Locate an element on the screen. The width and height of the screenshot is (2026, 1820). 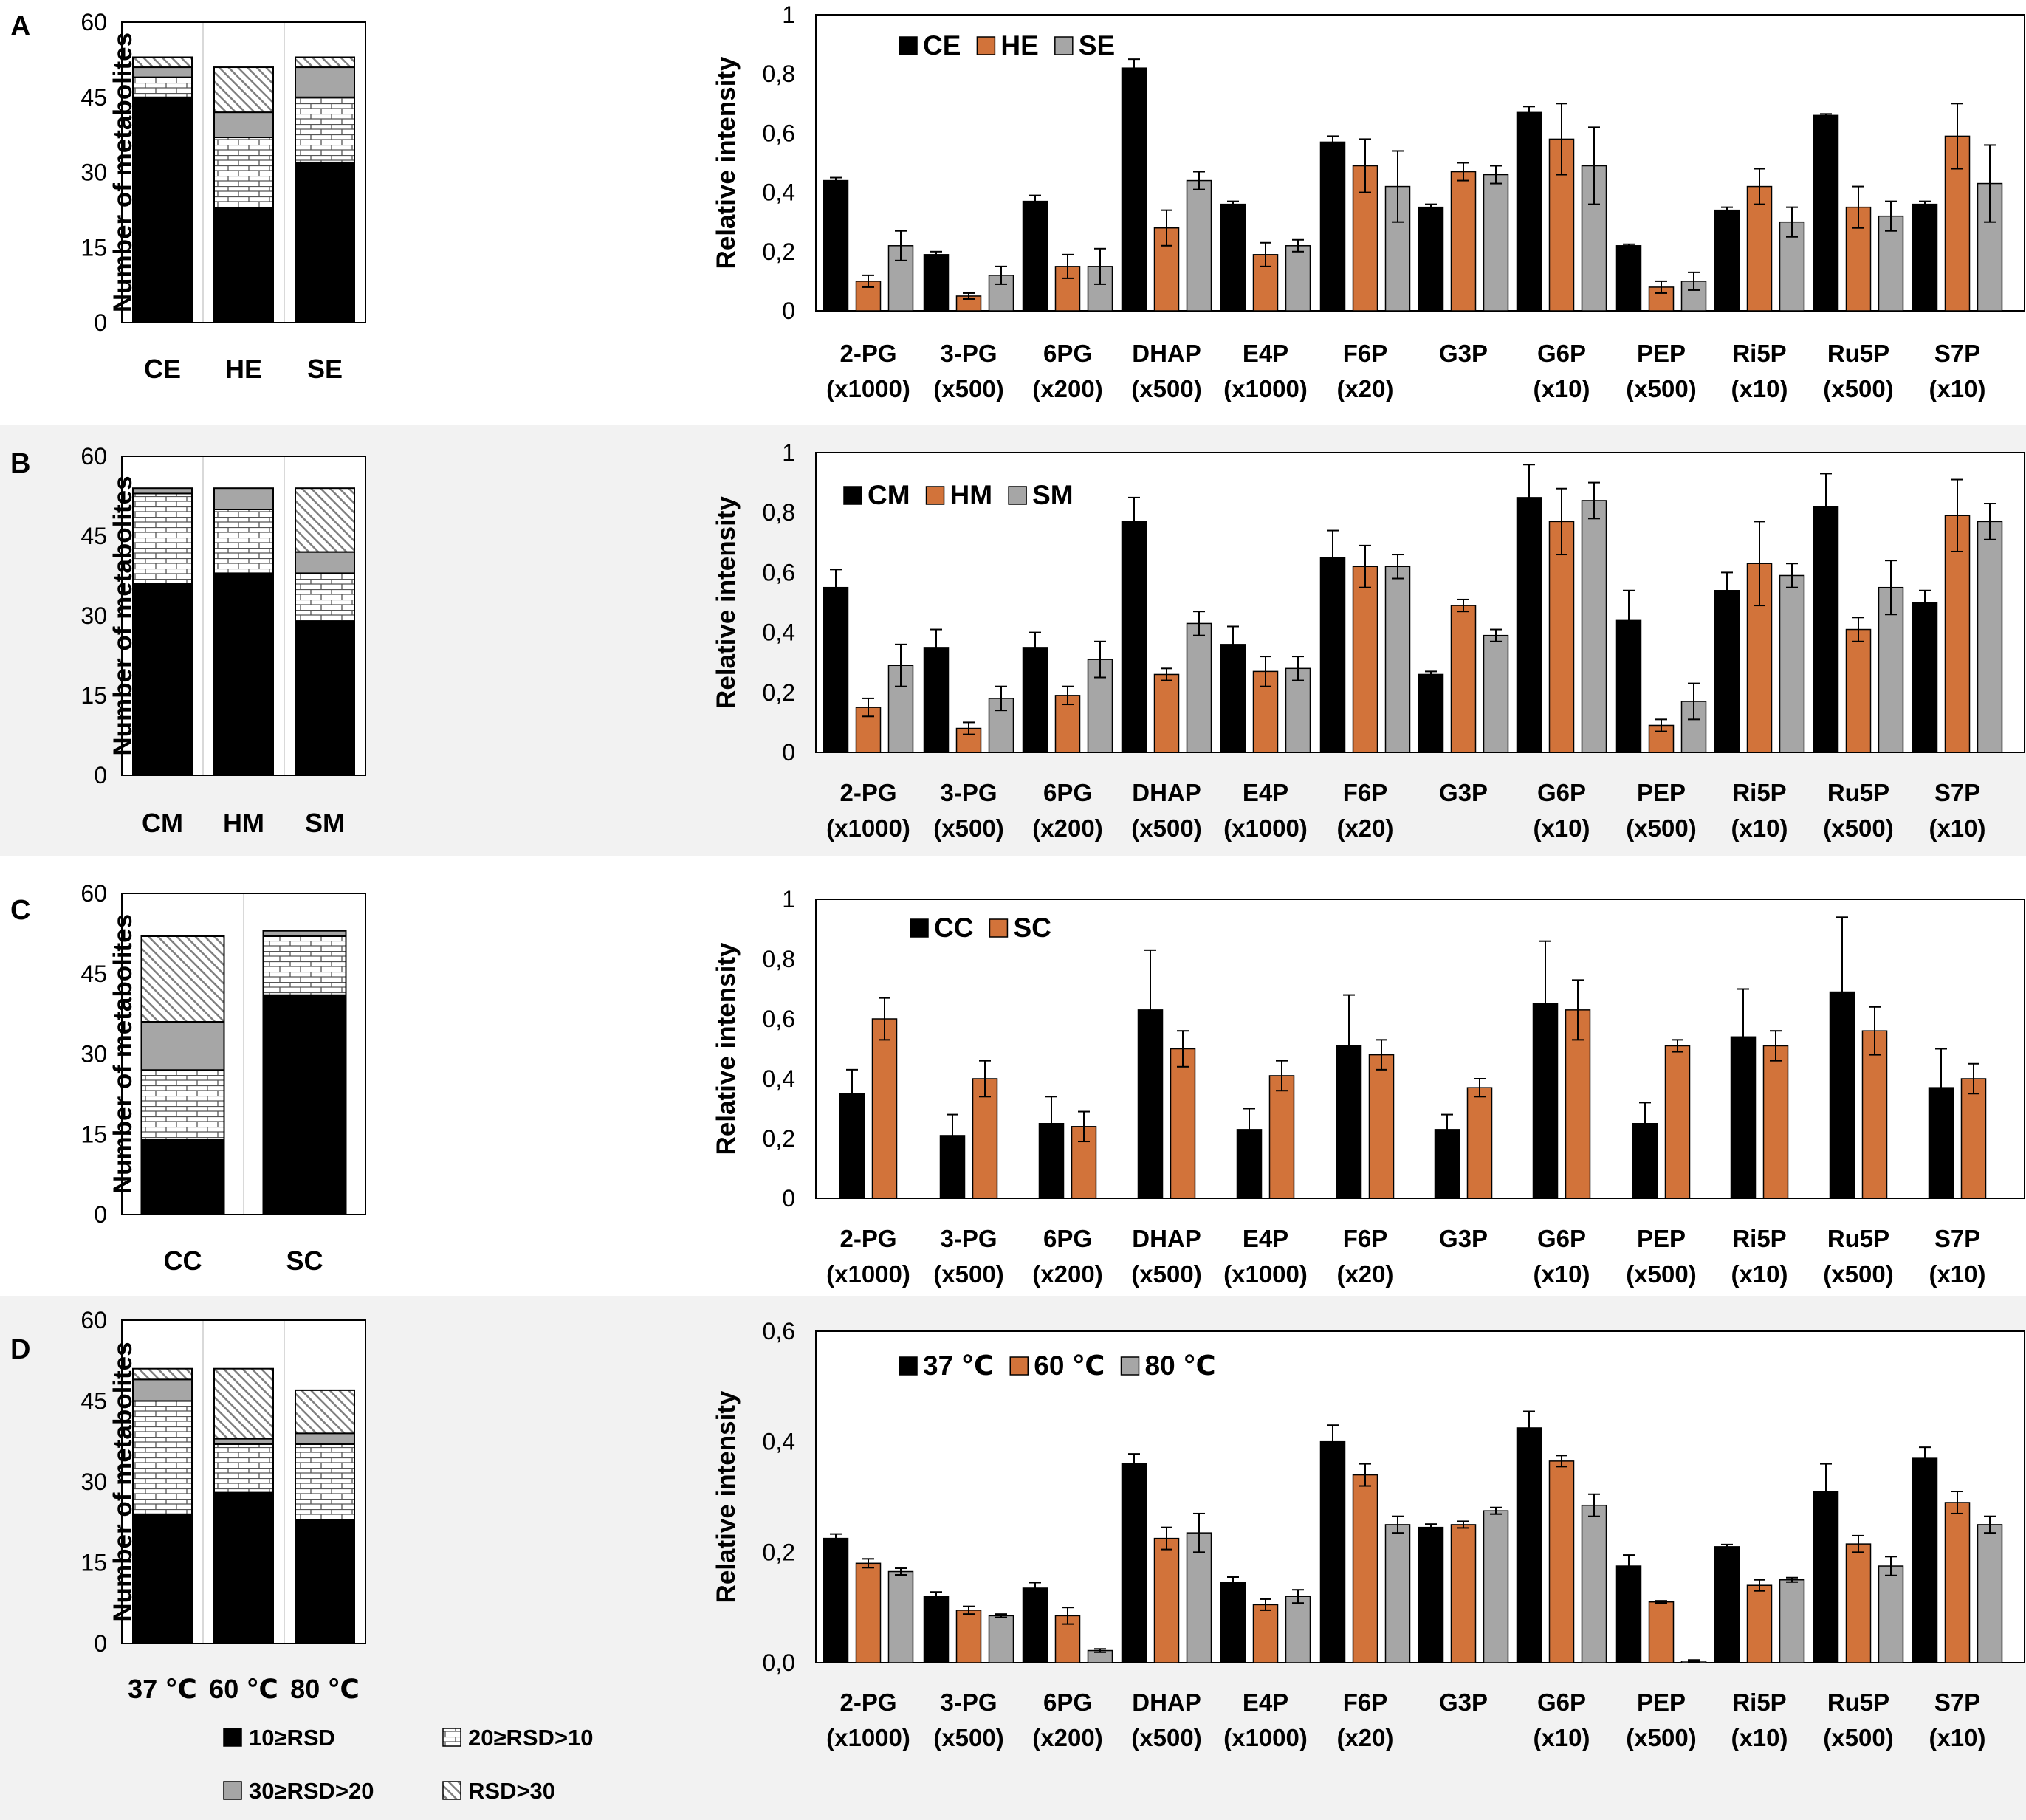
legend-label: 37 ℃ is located at coordinates (958, 1366).